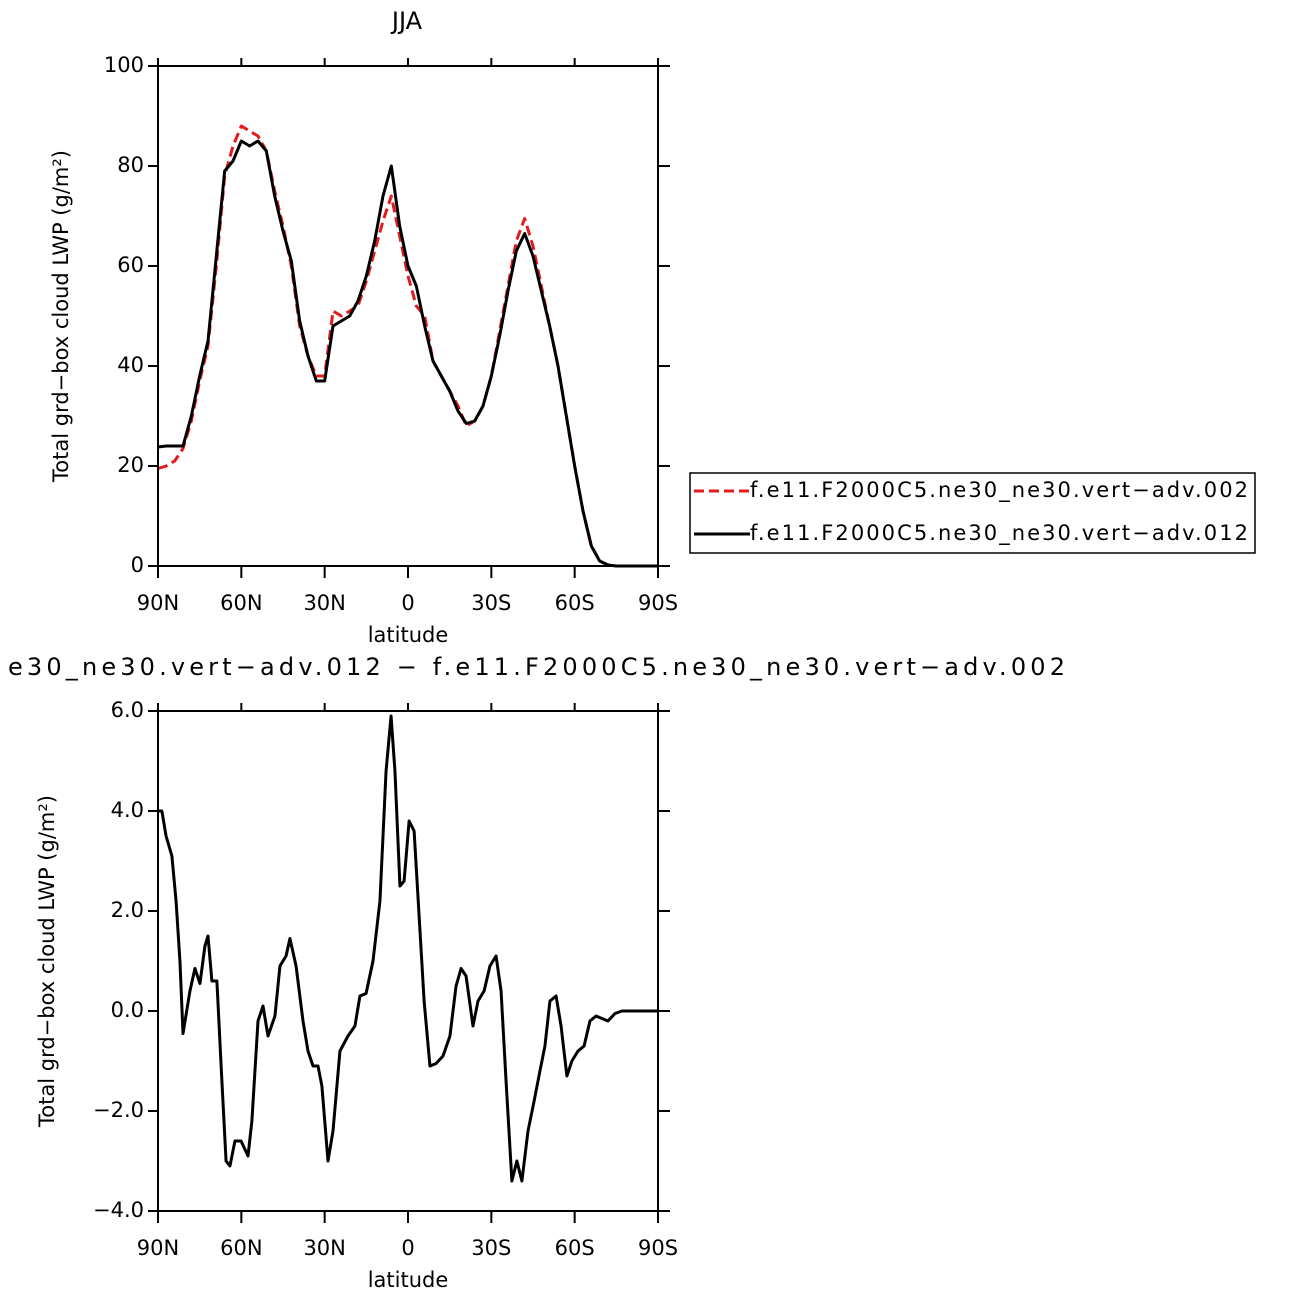  Describe the element at coordinates (118, 1110) in the screenshot. I see `y-tick-label: −2.0` at that location.